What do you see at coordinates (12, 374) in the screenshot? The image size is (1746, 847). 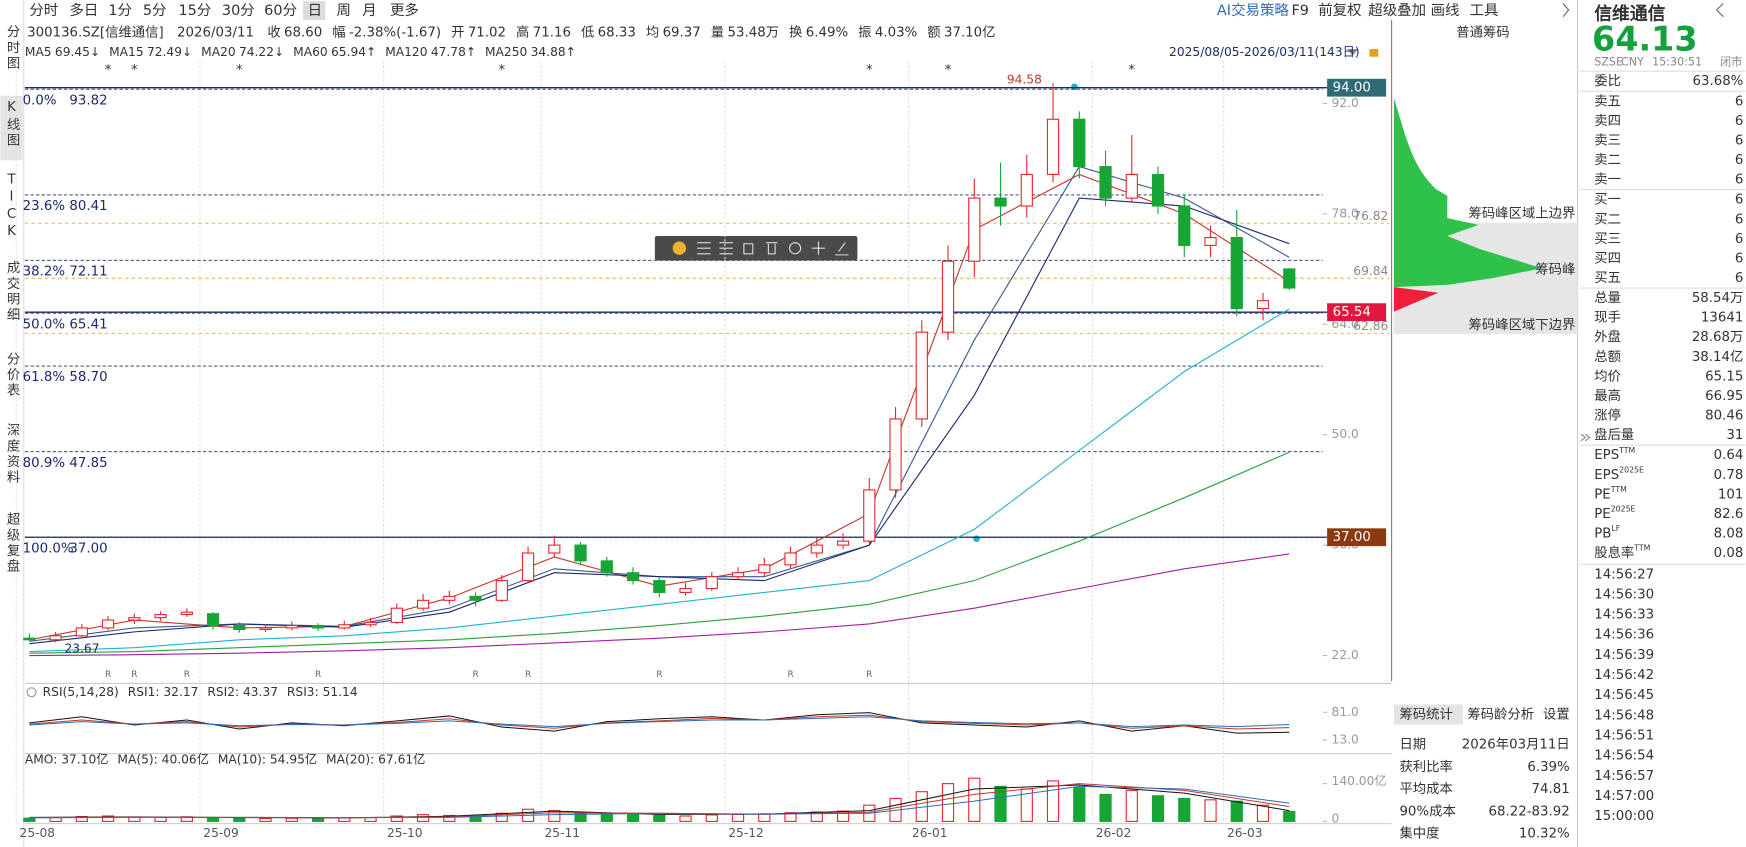 I see `side-nav-item: 分价表` at bounding box center [12, 374].